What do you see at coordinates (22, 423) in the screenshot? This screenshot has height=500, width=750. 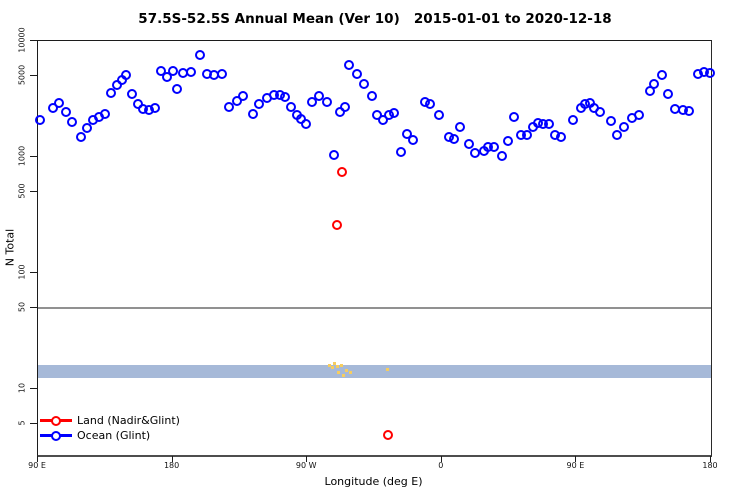 I see `y-tick-label: 5` at bounding box center [22, 423].